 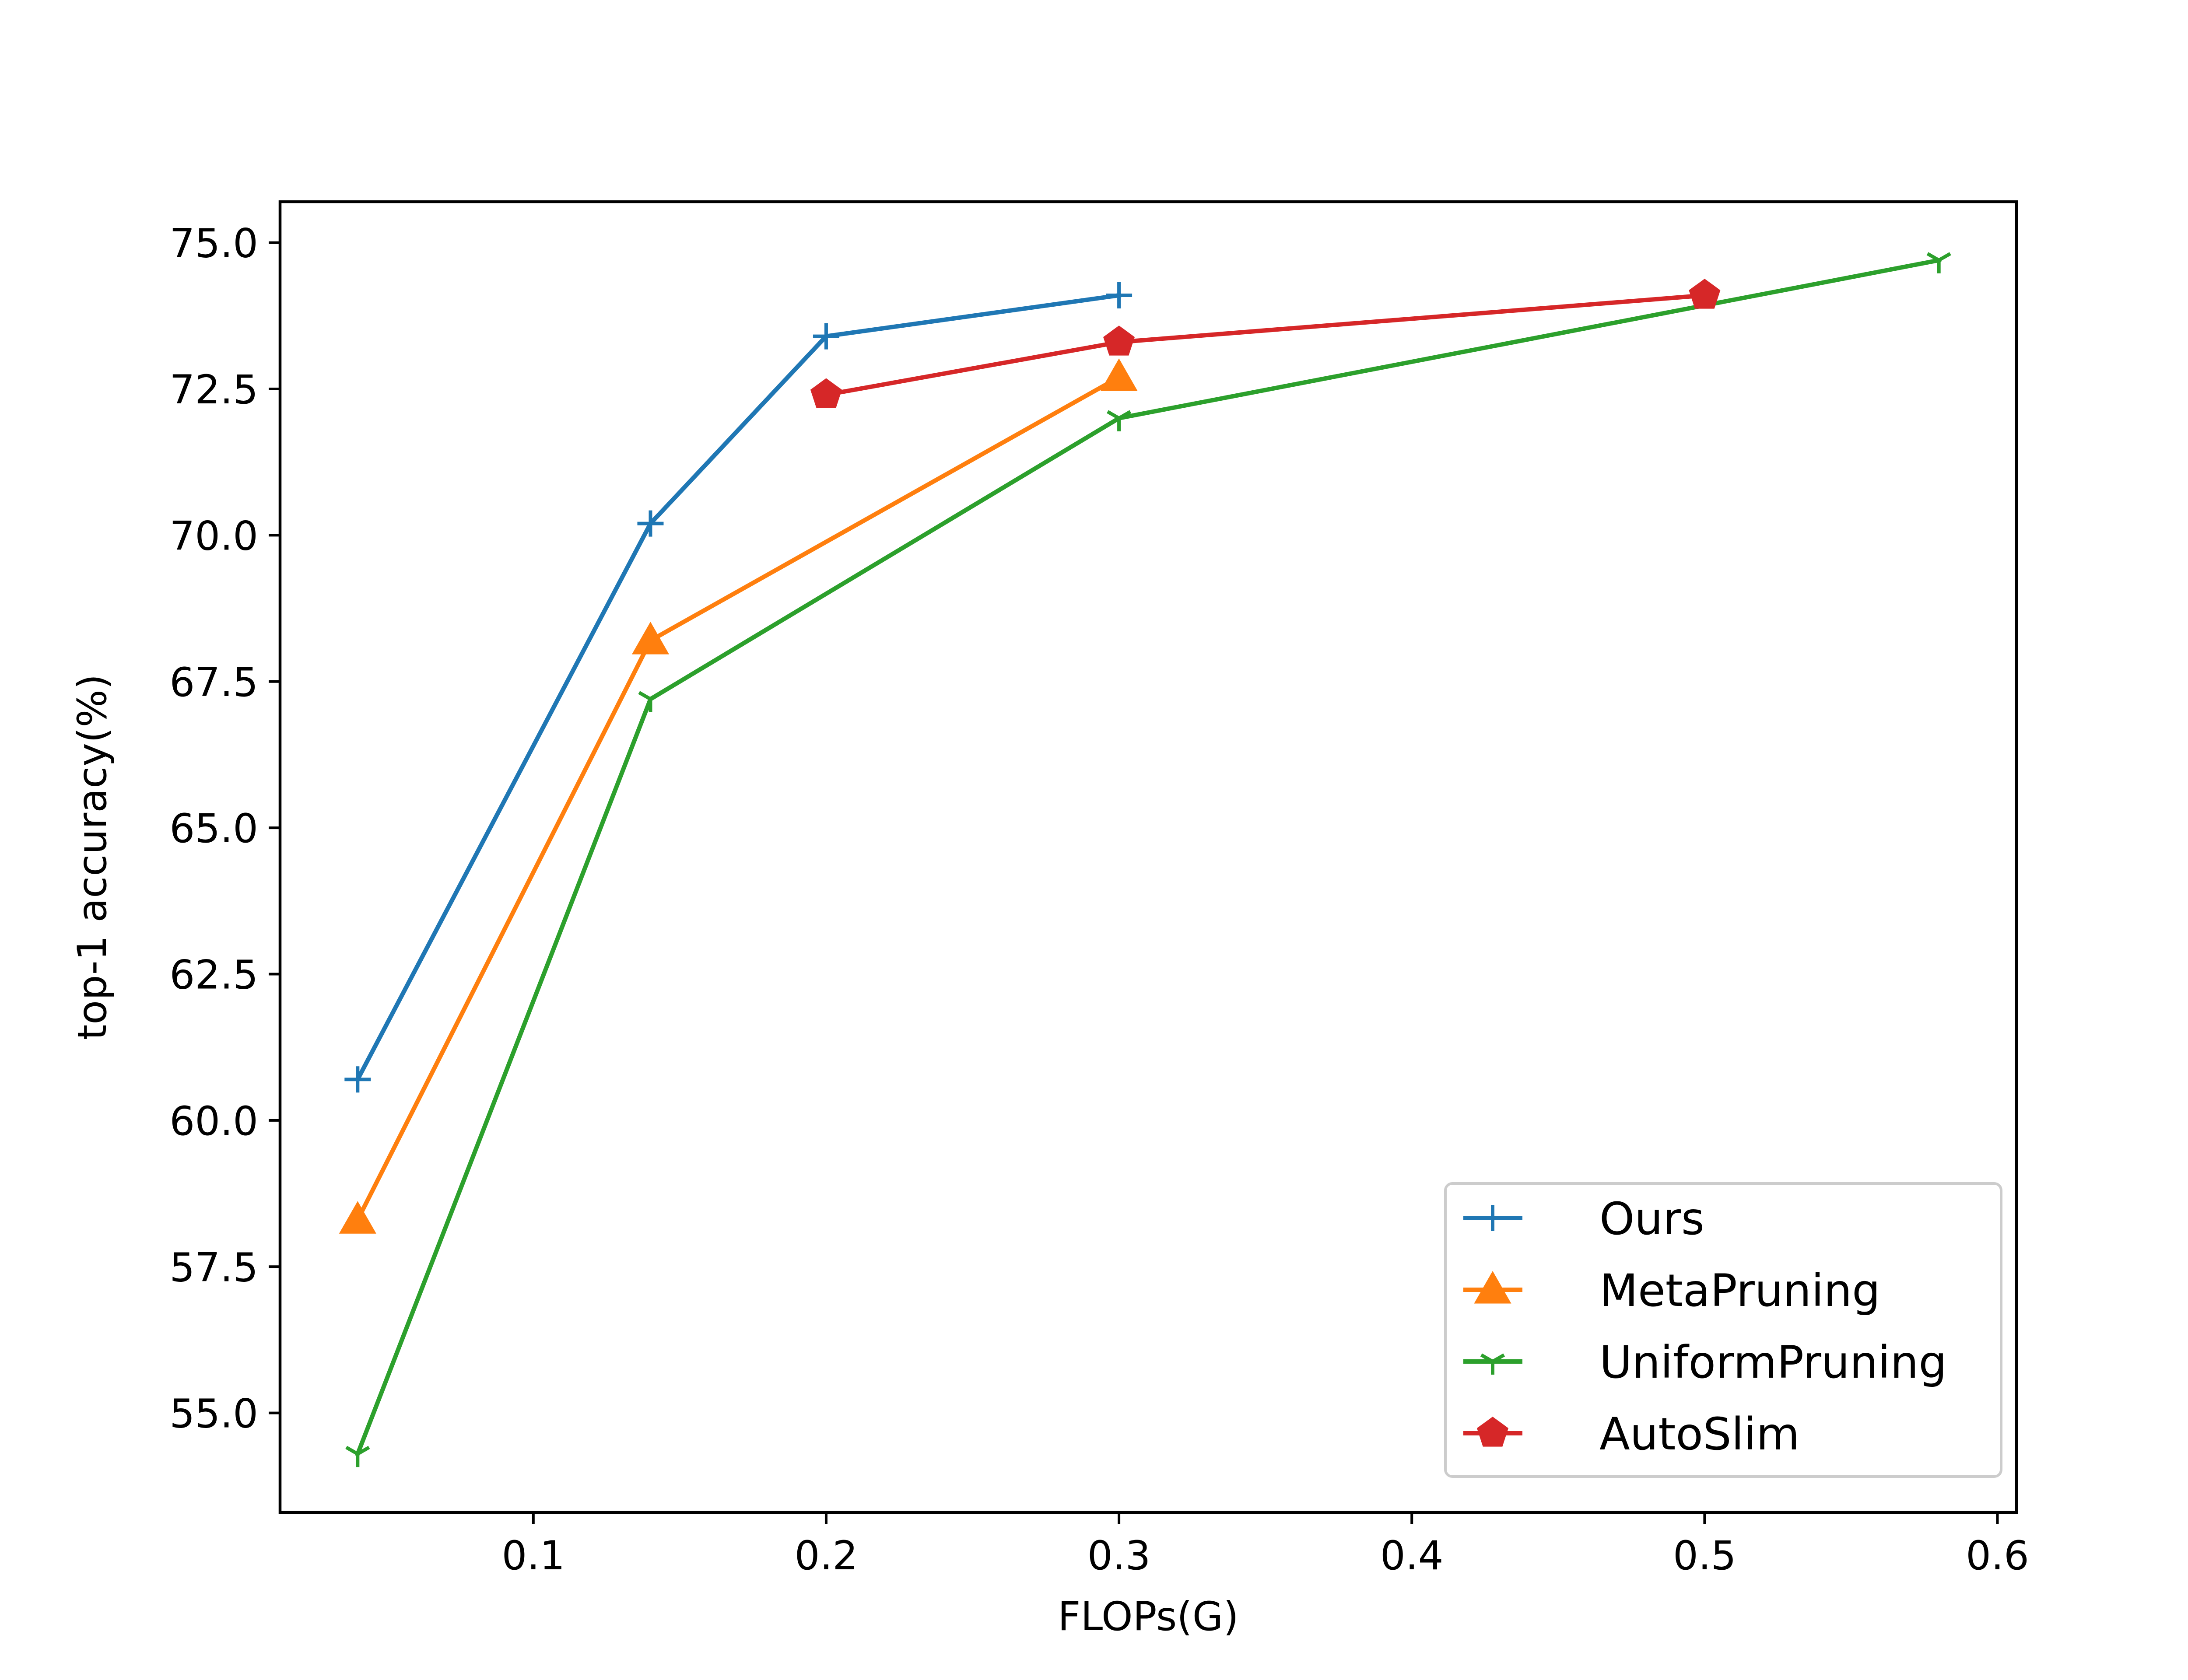 I want to click on y-tick-label: 70.0, so click(x=214, y=536).